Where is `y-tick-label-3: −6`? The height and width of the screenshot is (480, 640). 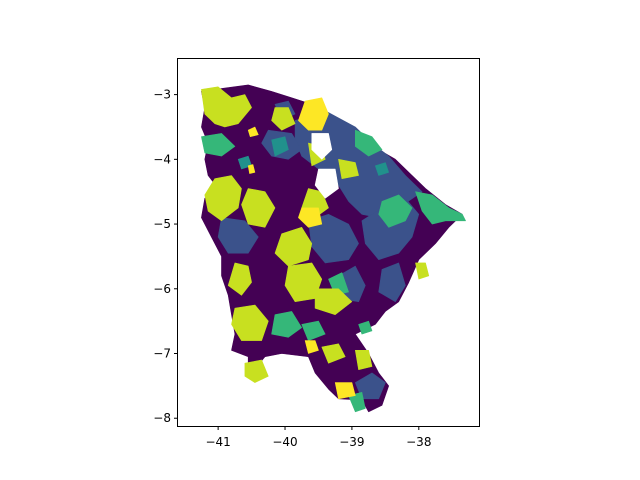
y-tick-label-3: −6 is located at coordinates (162, 289).